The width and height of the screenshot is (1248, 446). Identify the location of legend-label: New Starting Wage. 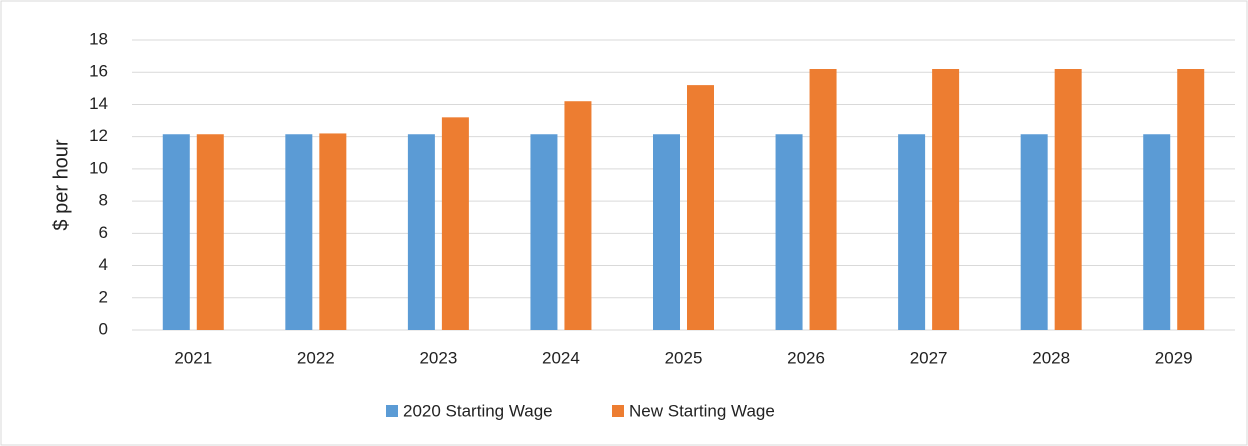
(702, 410).